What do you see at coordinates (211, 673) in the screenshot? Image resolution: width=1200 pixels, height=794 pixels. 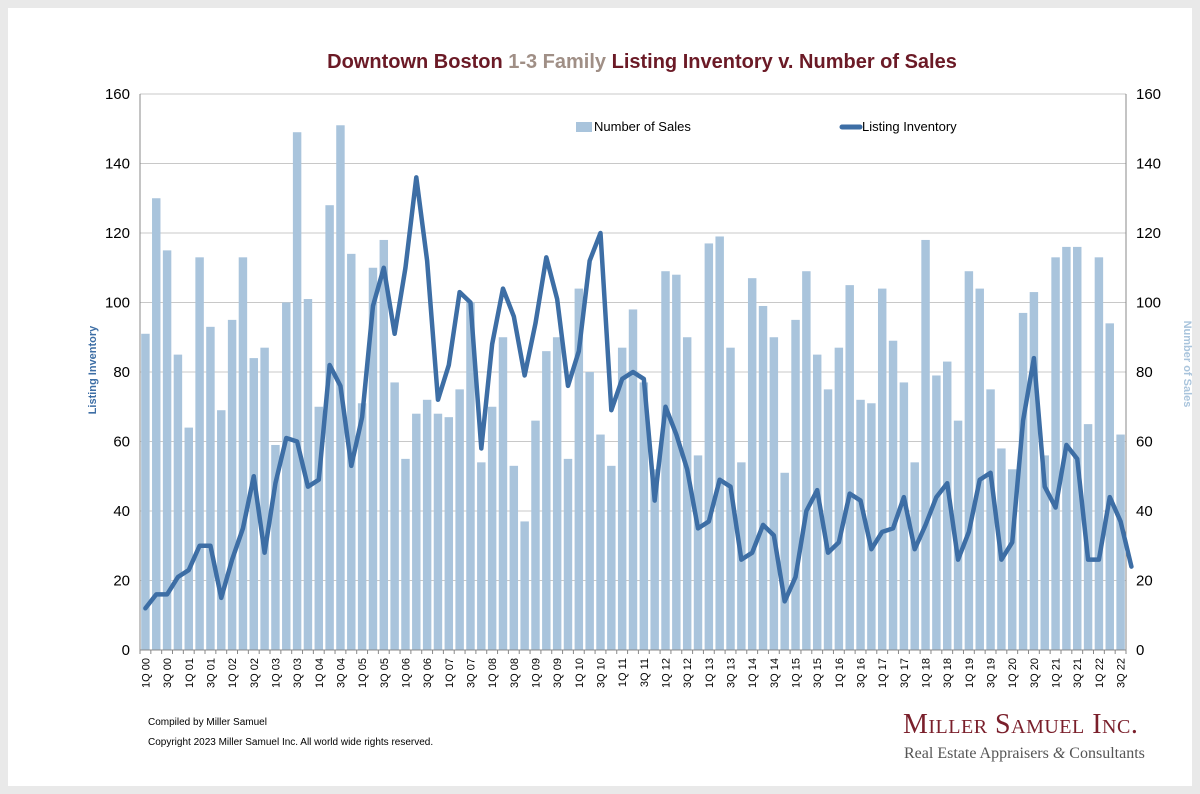 I see `x-tick-label: 3Q 01` at bounding box center [211, 673].